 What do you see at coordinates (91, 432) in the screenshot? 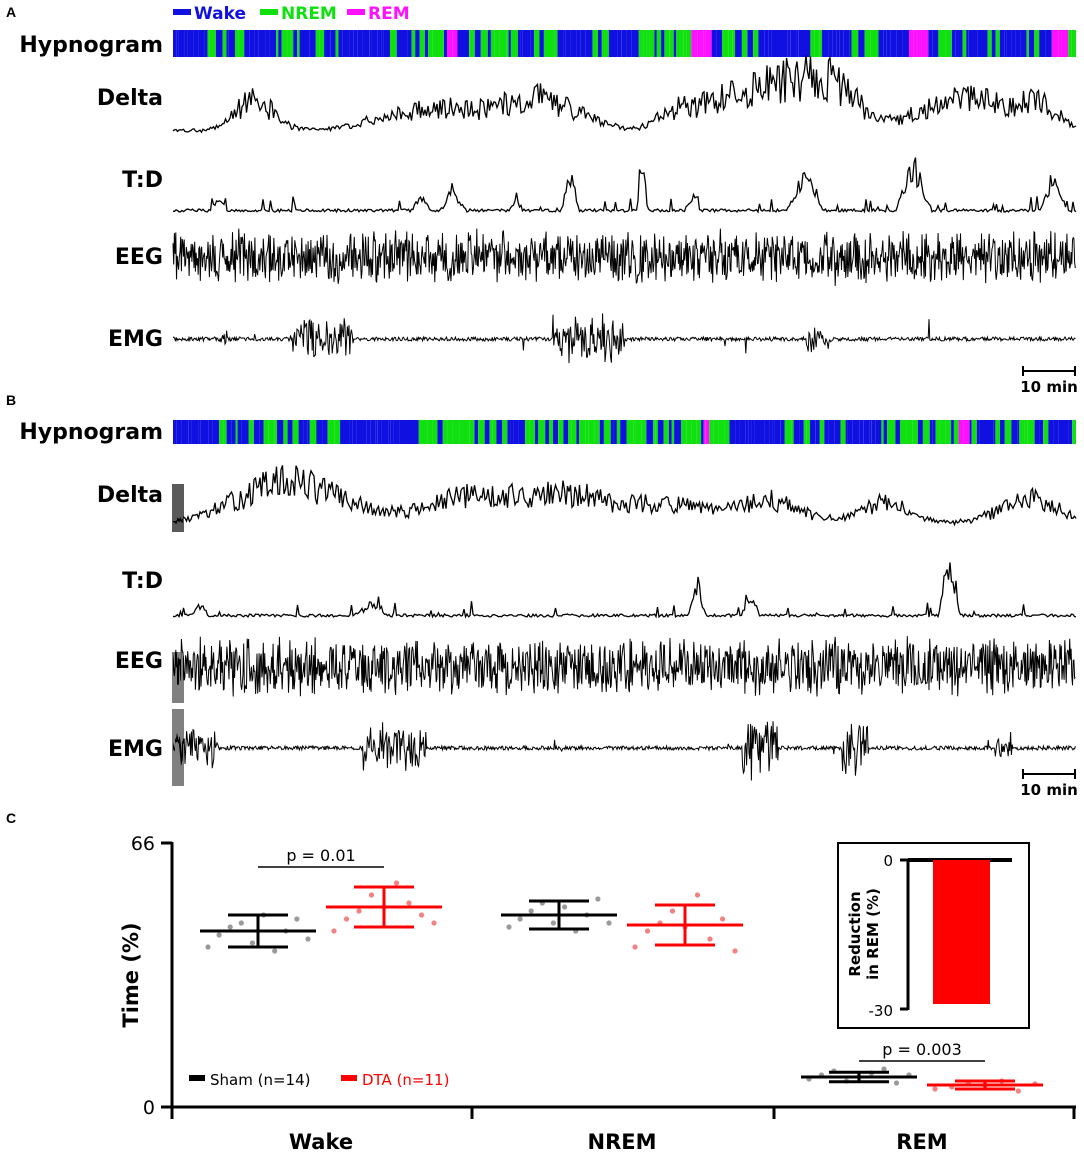
I see `b-hypnogram-label: Hypnogram` at bounding box center [91, 432].